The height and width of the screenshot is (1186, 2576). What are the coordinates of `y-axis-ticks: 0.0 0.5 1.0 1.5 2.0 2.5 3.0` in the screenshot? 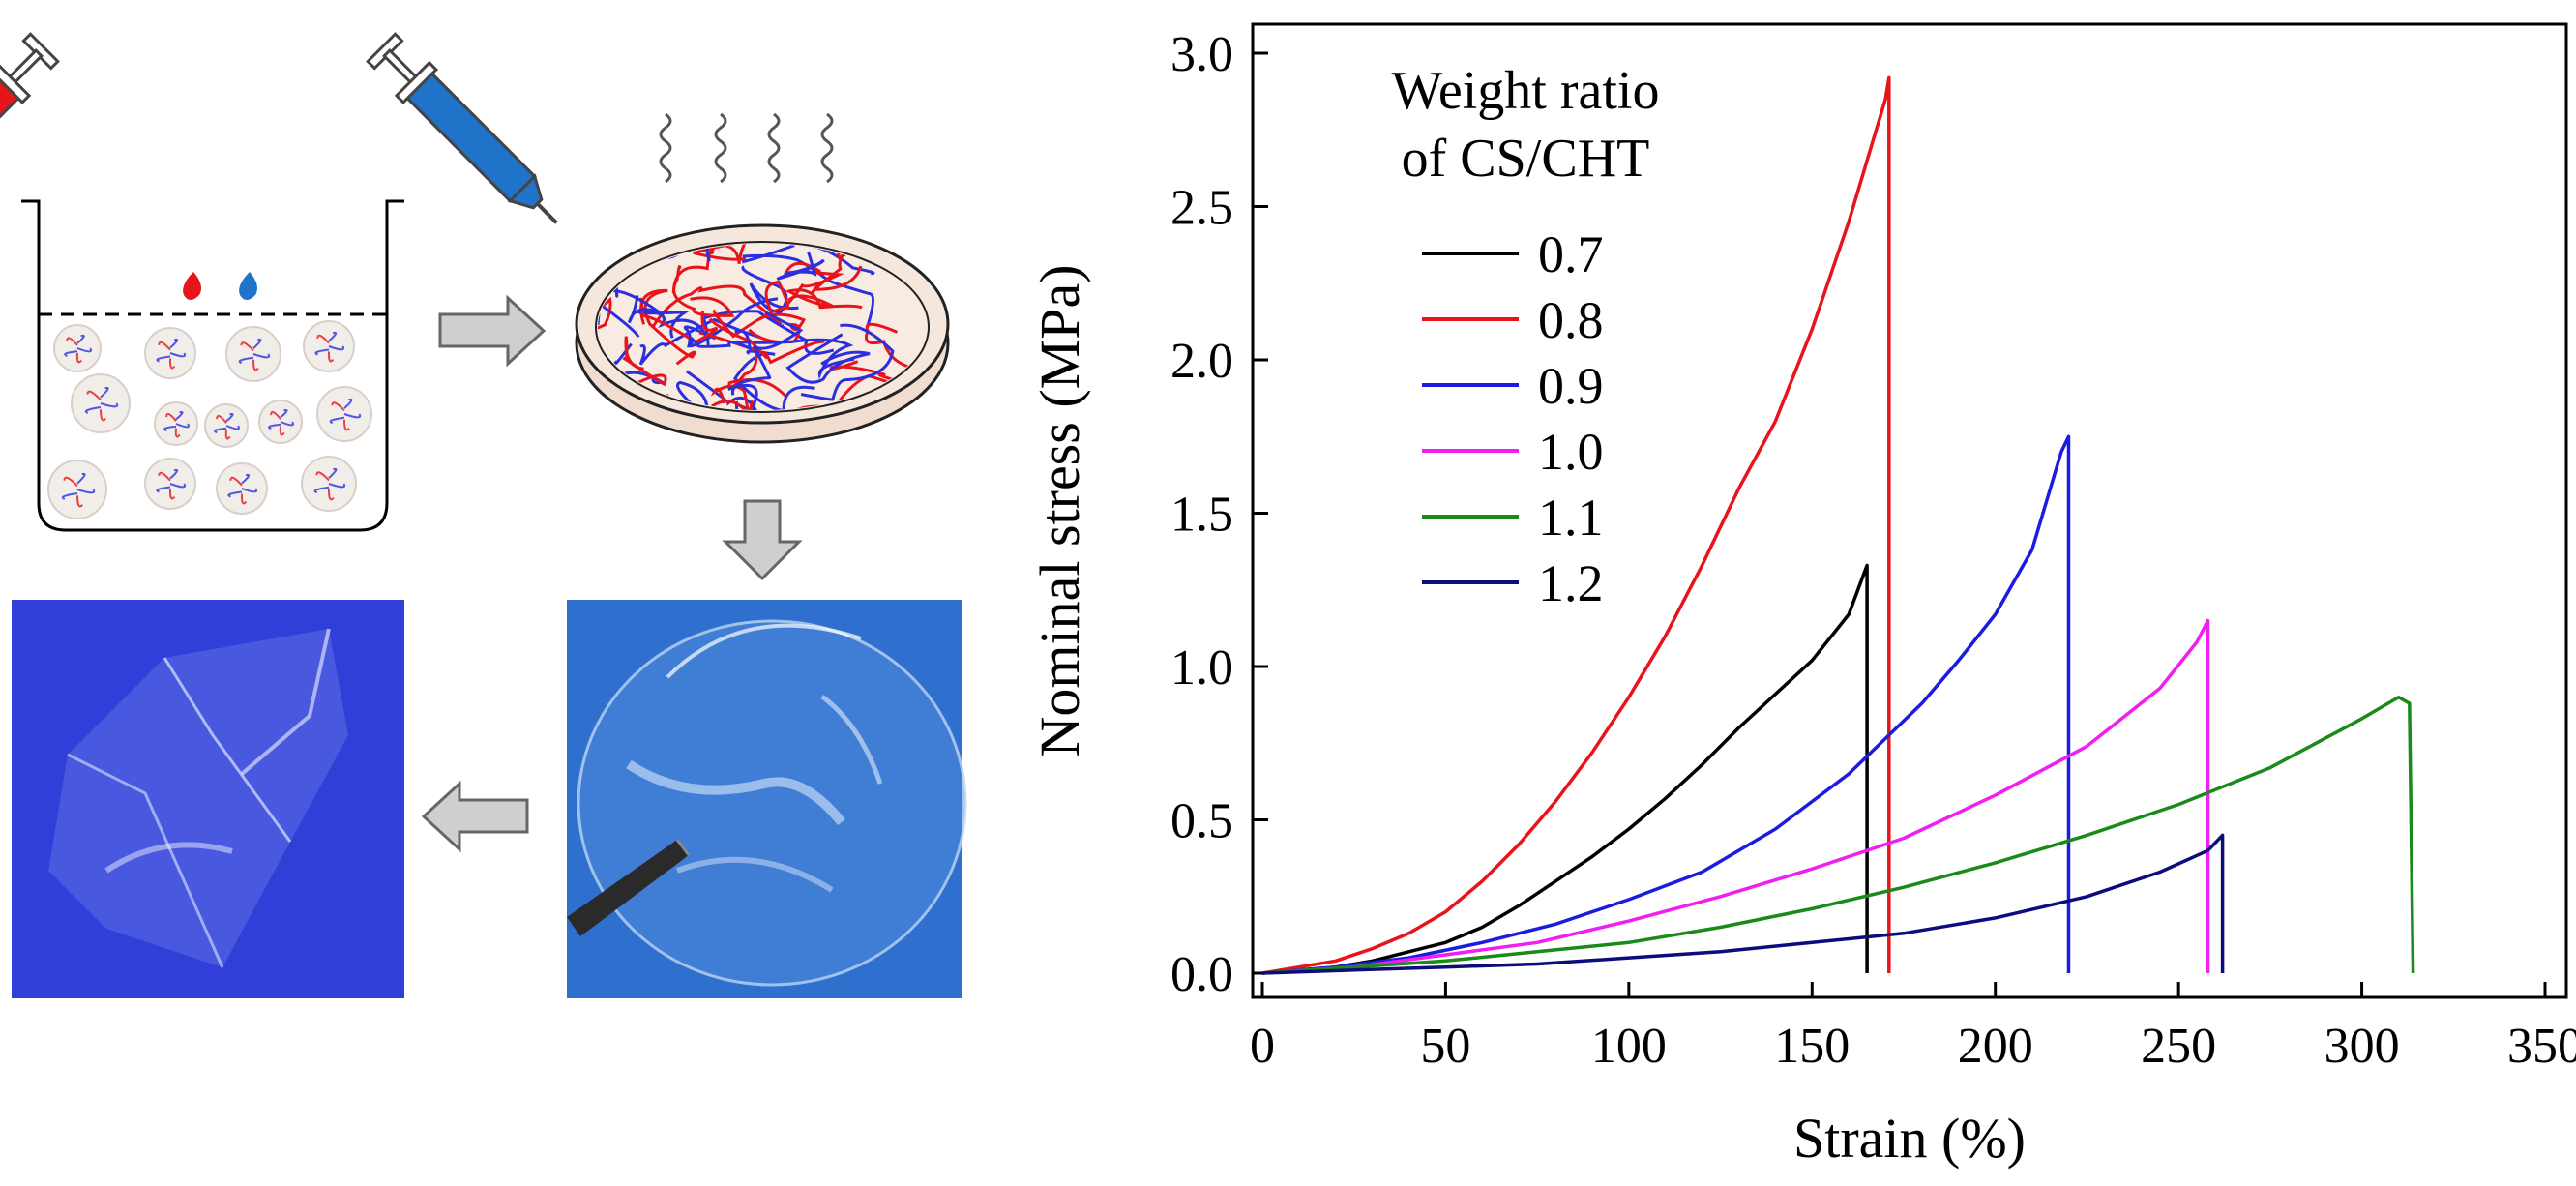 It's located at (1219, 514).